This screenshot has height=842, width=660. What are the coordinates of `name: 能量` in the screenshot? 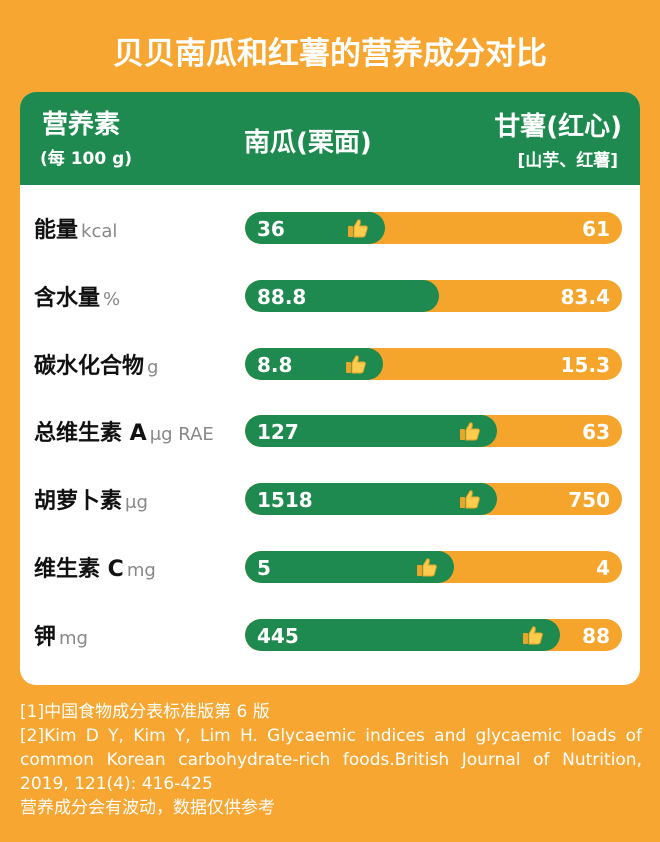 It's located at (56, 230).